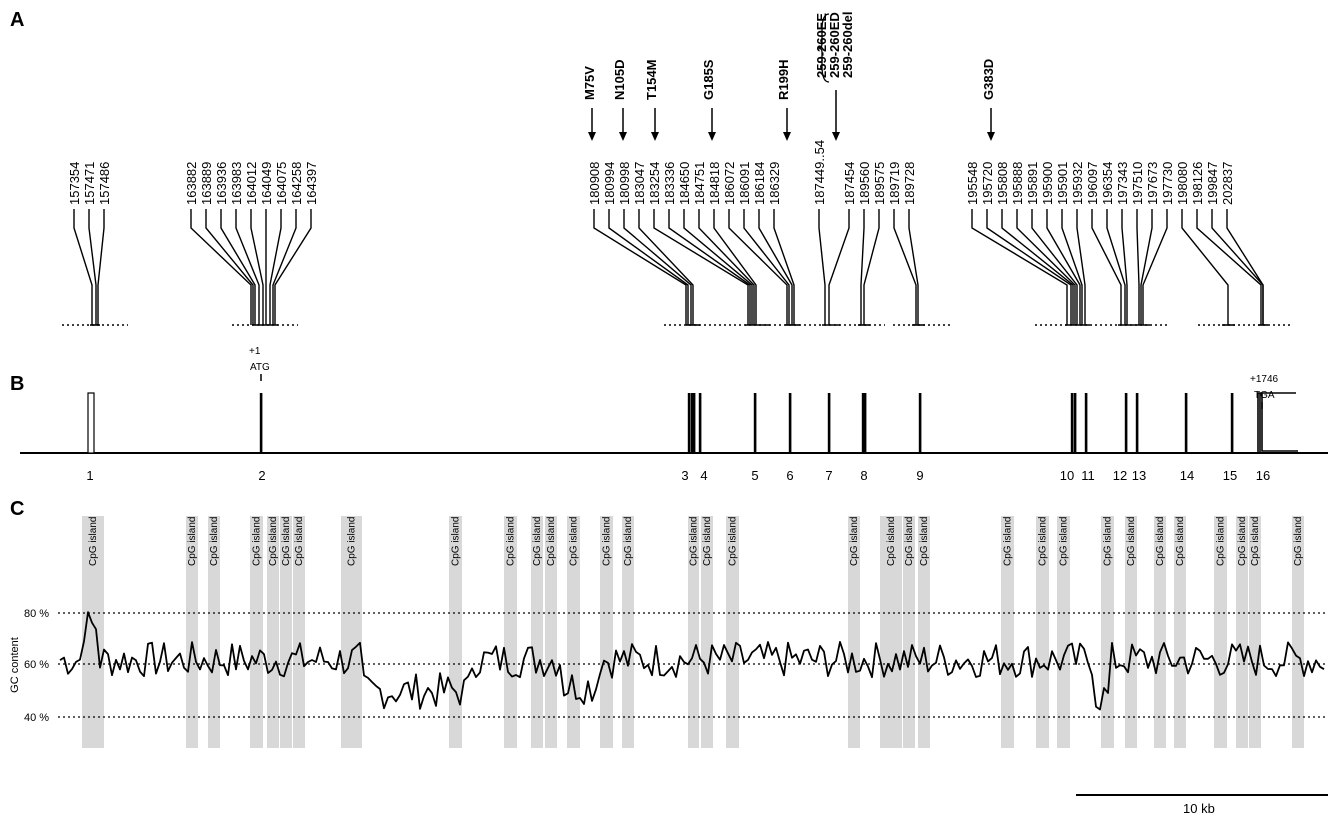 The height and width of the screenshot is (819, 1331). Describe the element at coordinates (624, 183) in the screenshot. I see `position-label: 180998` at that location.